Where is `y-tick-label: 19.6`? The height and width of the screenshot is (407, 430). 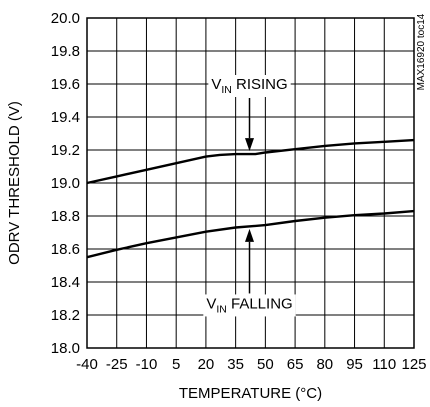
y-tick-label: 19.6 is located at coordinates (65, 84).